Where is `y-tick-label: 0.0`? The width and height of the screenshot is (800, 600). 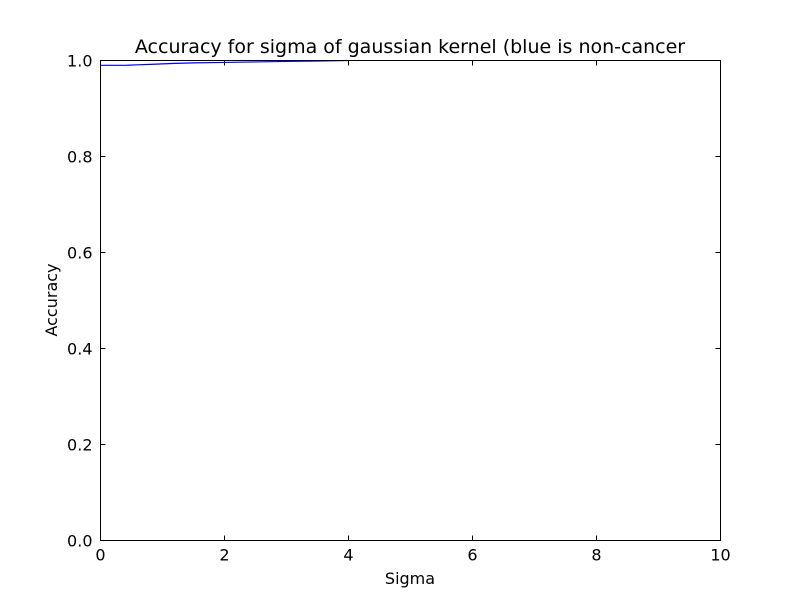
y-tick-label: 0.0 is located at coordinates (79, 541).